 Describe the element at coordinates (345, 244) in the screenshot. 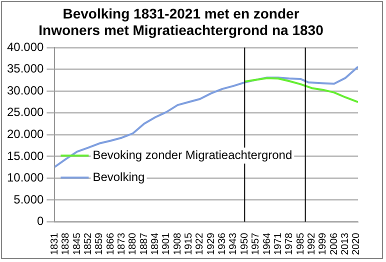

I see `x-tick-label: 2013` at that location.